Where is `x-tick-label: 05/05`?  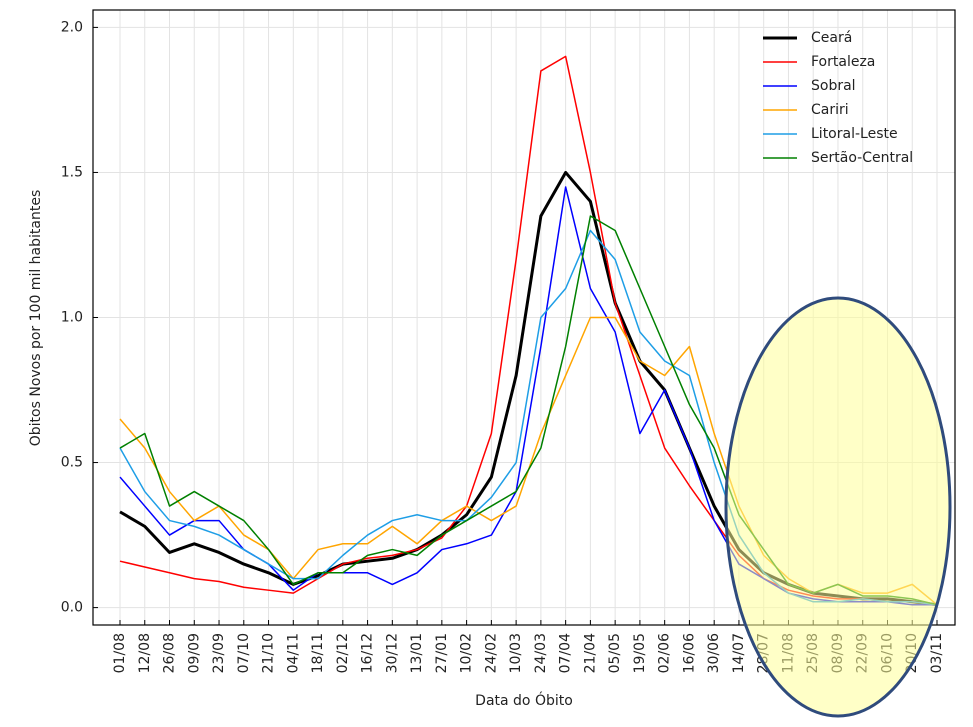 x-tick-label: 05/05 is located at coordinates (615, 653).